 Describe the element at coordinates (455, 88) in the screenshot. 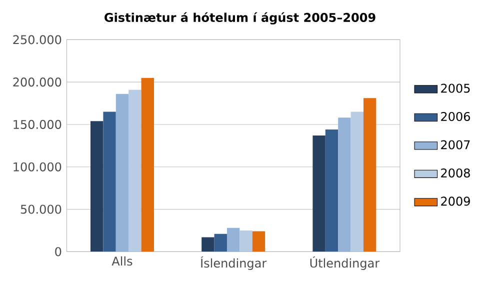

I see `legend-label: 2005` at that location.